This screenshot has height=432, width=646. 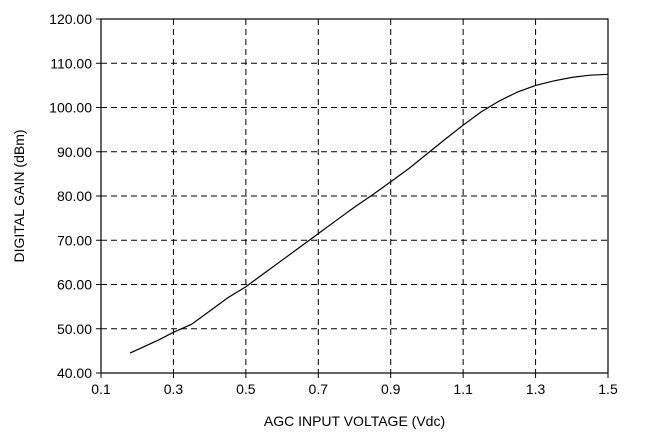 I want to click on x-tick-label: 0.7, so click(x=319, y=389).